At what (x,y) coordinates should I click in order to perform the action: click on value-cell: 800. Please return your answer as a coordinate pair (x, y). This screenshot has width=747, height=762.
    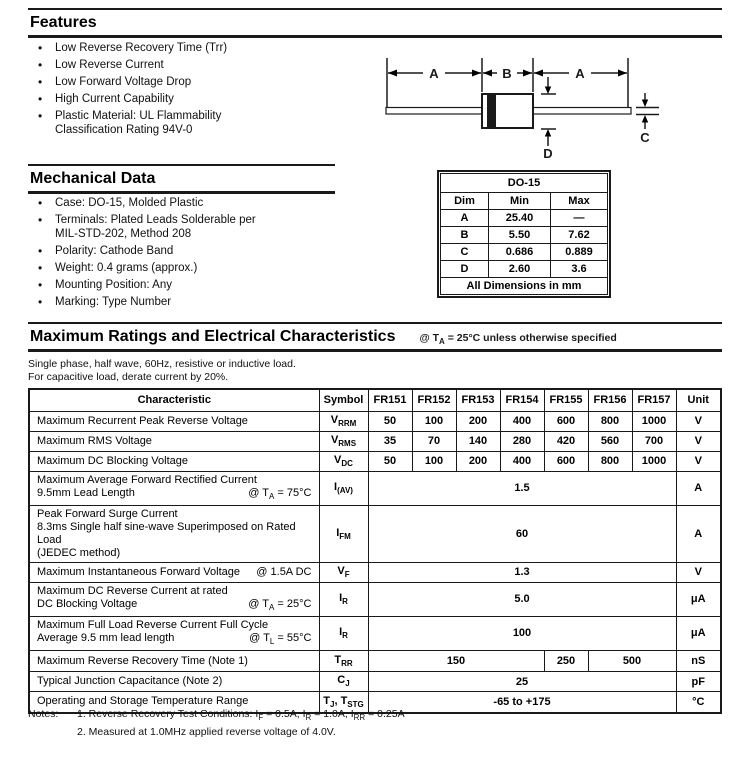
    Looking at the image, I should click on (610, 461).